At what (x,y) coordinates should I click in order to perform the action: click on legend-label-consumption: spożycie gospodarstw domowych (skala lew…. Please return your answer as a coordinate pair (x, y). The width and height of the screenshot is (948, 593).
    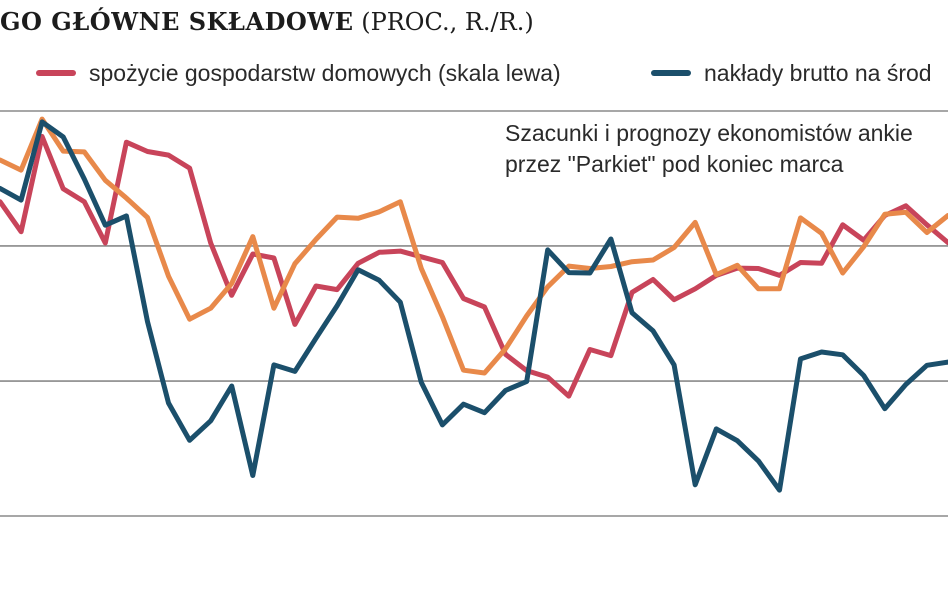
    Looking at the image, I should click on (325, 72).